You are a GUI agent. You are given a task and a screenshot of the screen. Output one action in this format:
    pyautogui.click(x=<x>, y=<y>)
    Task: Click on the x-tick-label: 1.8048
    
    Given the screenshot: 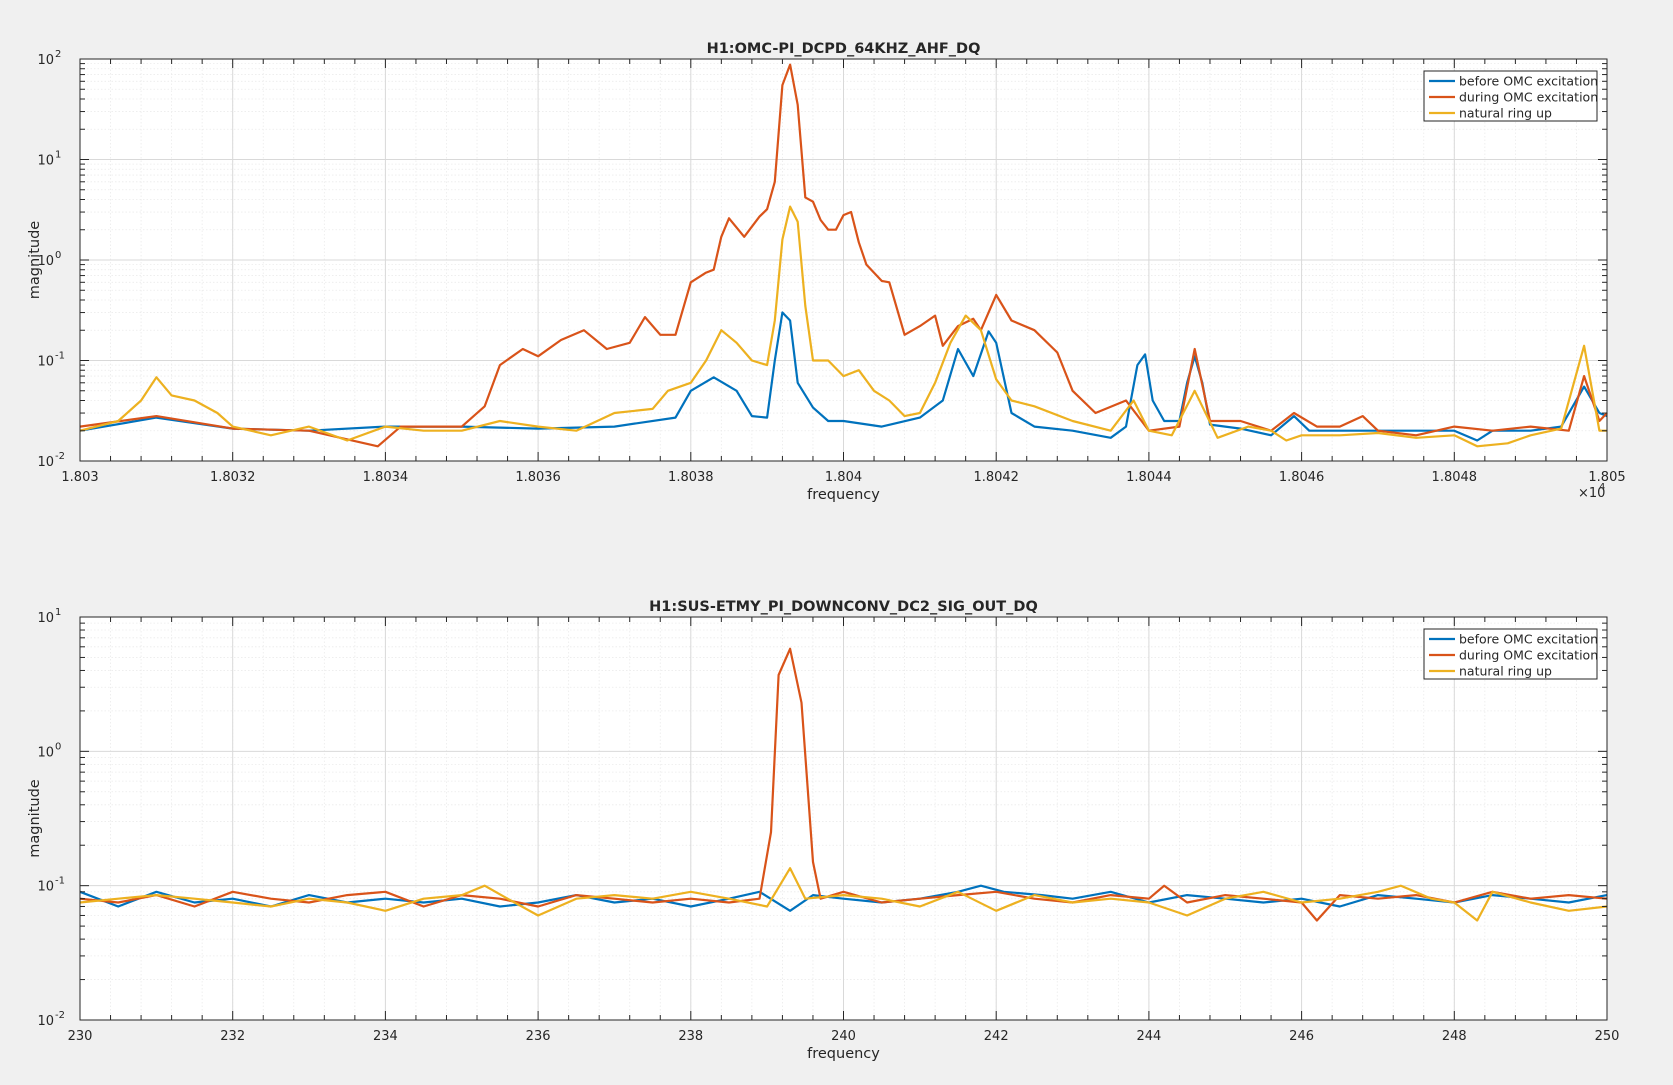 What is the action you would take?
    pyautogui.click(x=1455, y=477)
    